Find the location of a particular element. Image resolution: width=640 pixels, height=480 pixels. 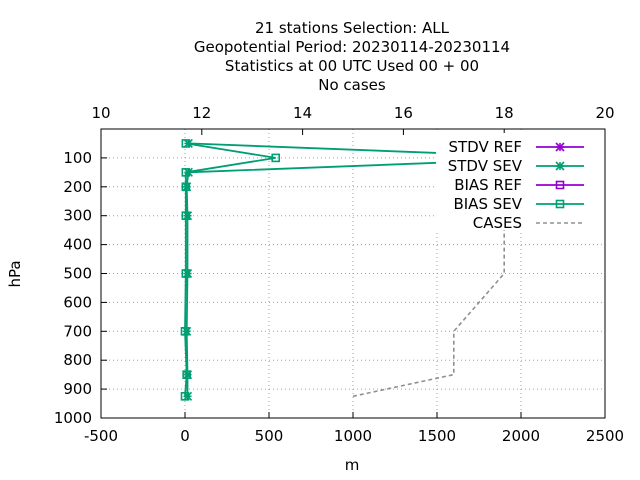

x-tick-label: 1000 is located at coordinates (353, 436).